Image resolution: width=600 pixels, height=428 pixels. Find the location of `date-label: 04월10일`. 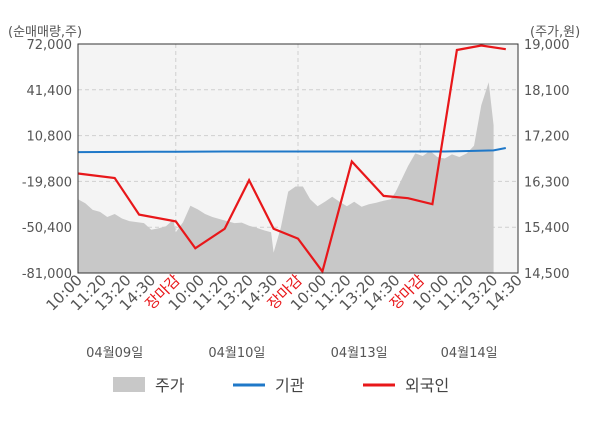

date-label: 04월10일 is located at coordinates (236, 353).